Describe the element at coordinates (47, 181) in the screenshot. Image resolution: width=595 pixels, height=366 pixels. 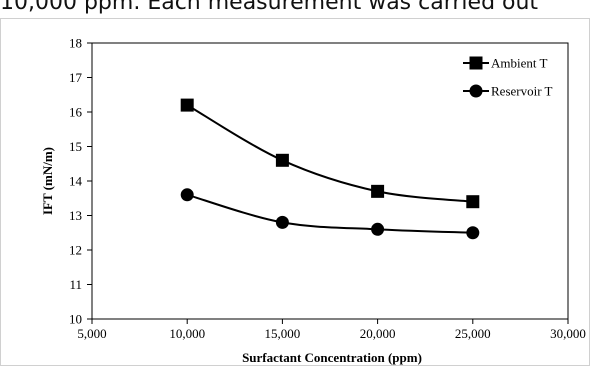
I see `y-axis-label: IFT (mN/m)` at that location.